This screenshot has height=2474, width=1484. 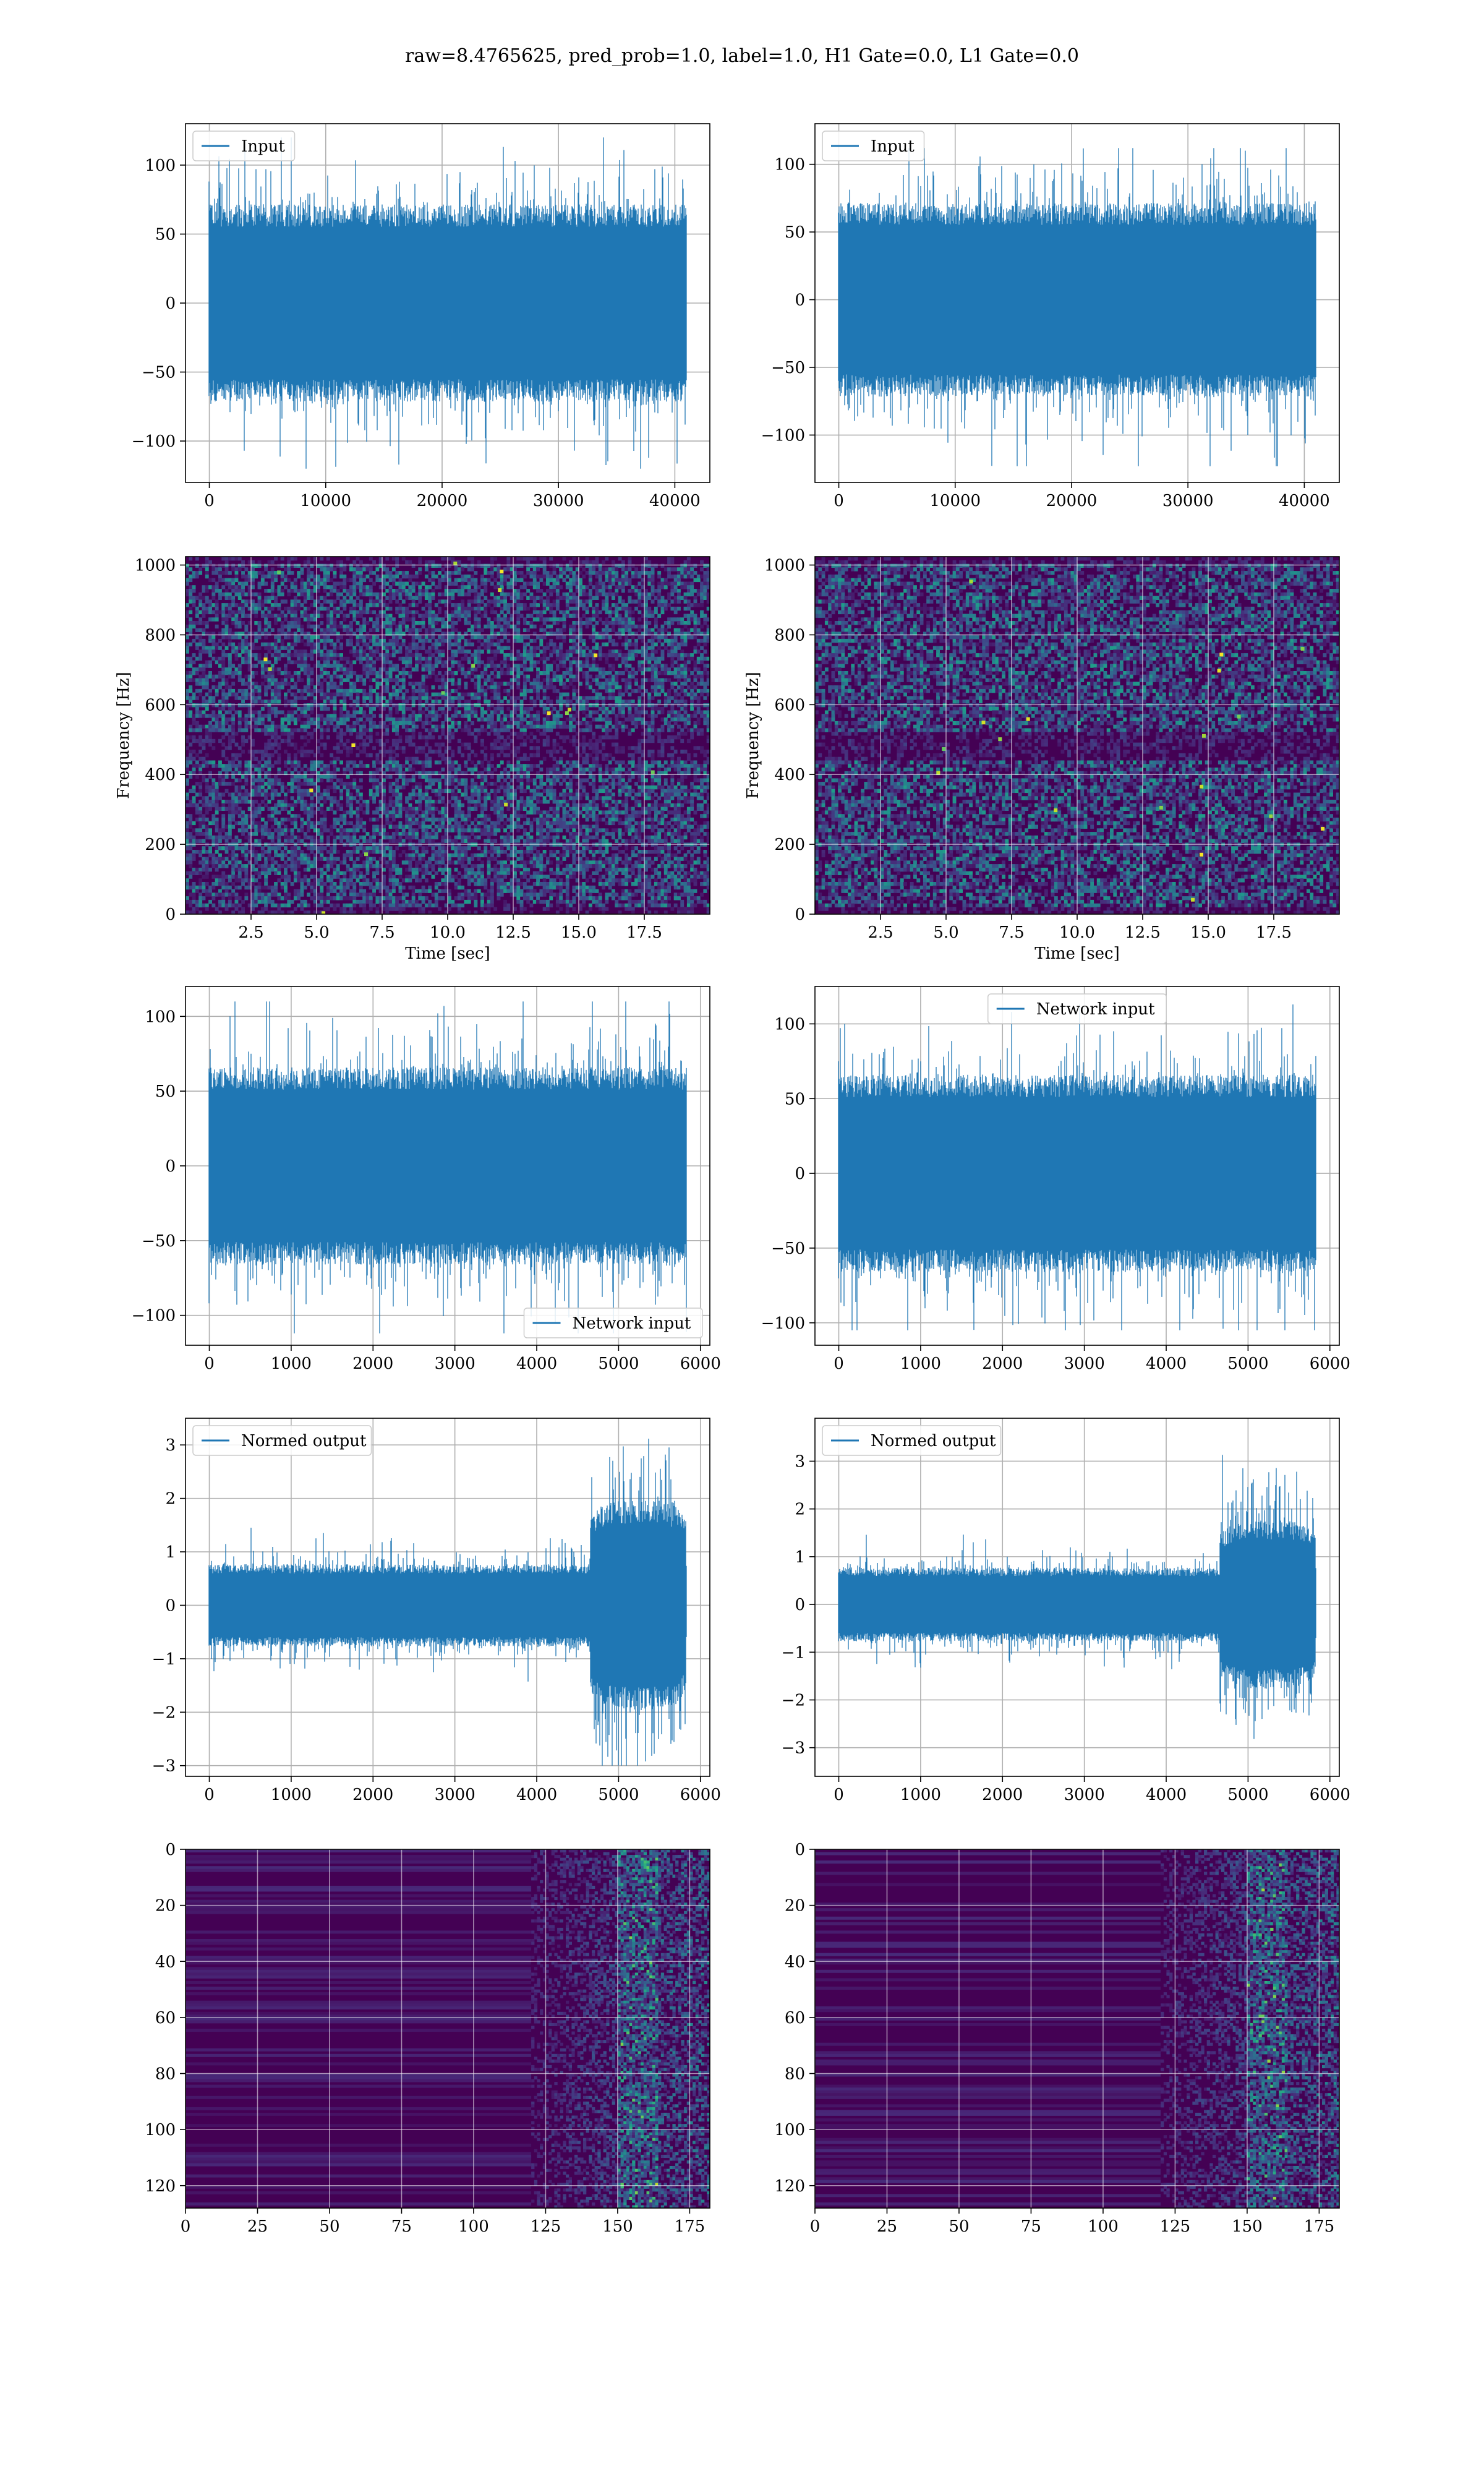 I want to click on legend-label: Input, so click(x=893, y=146).